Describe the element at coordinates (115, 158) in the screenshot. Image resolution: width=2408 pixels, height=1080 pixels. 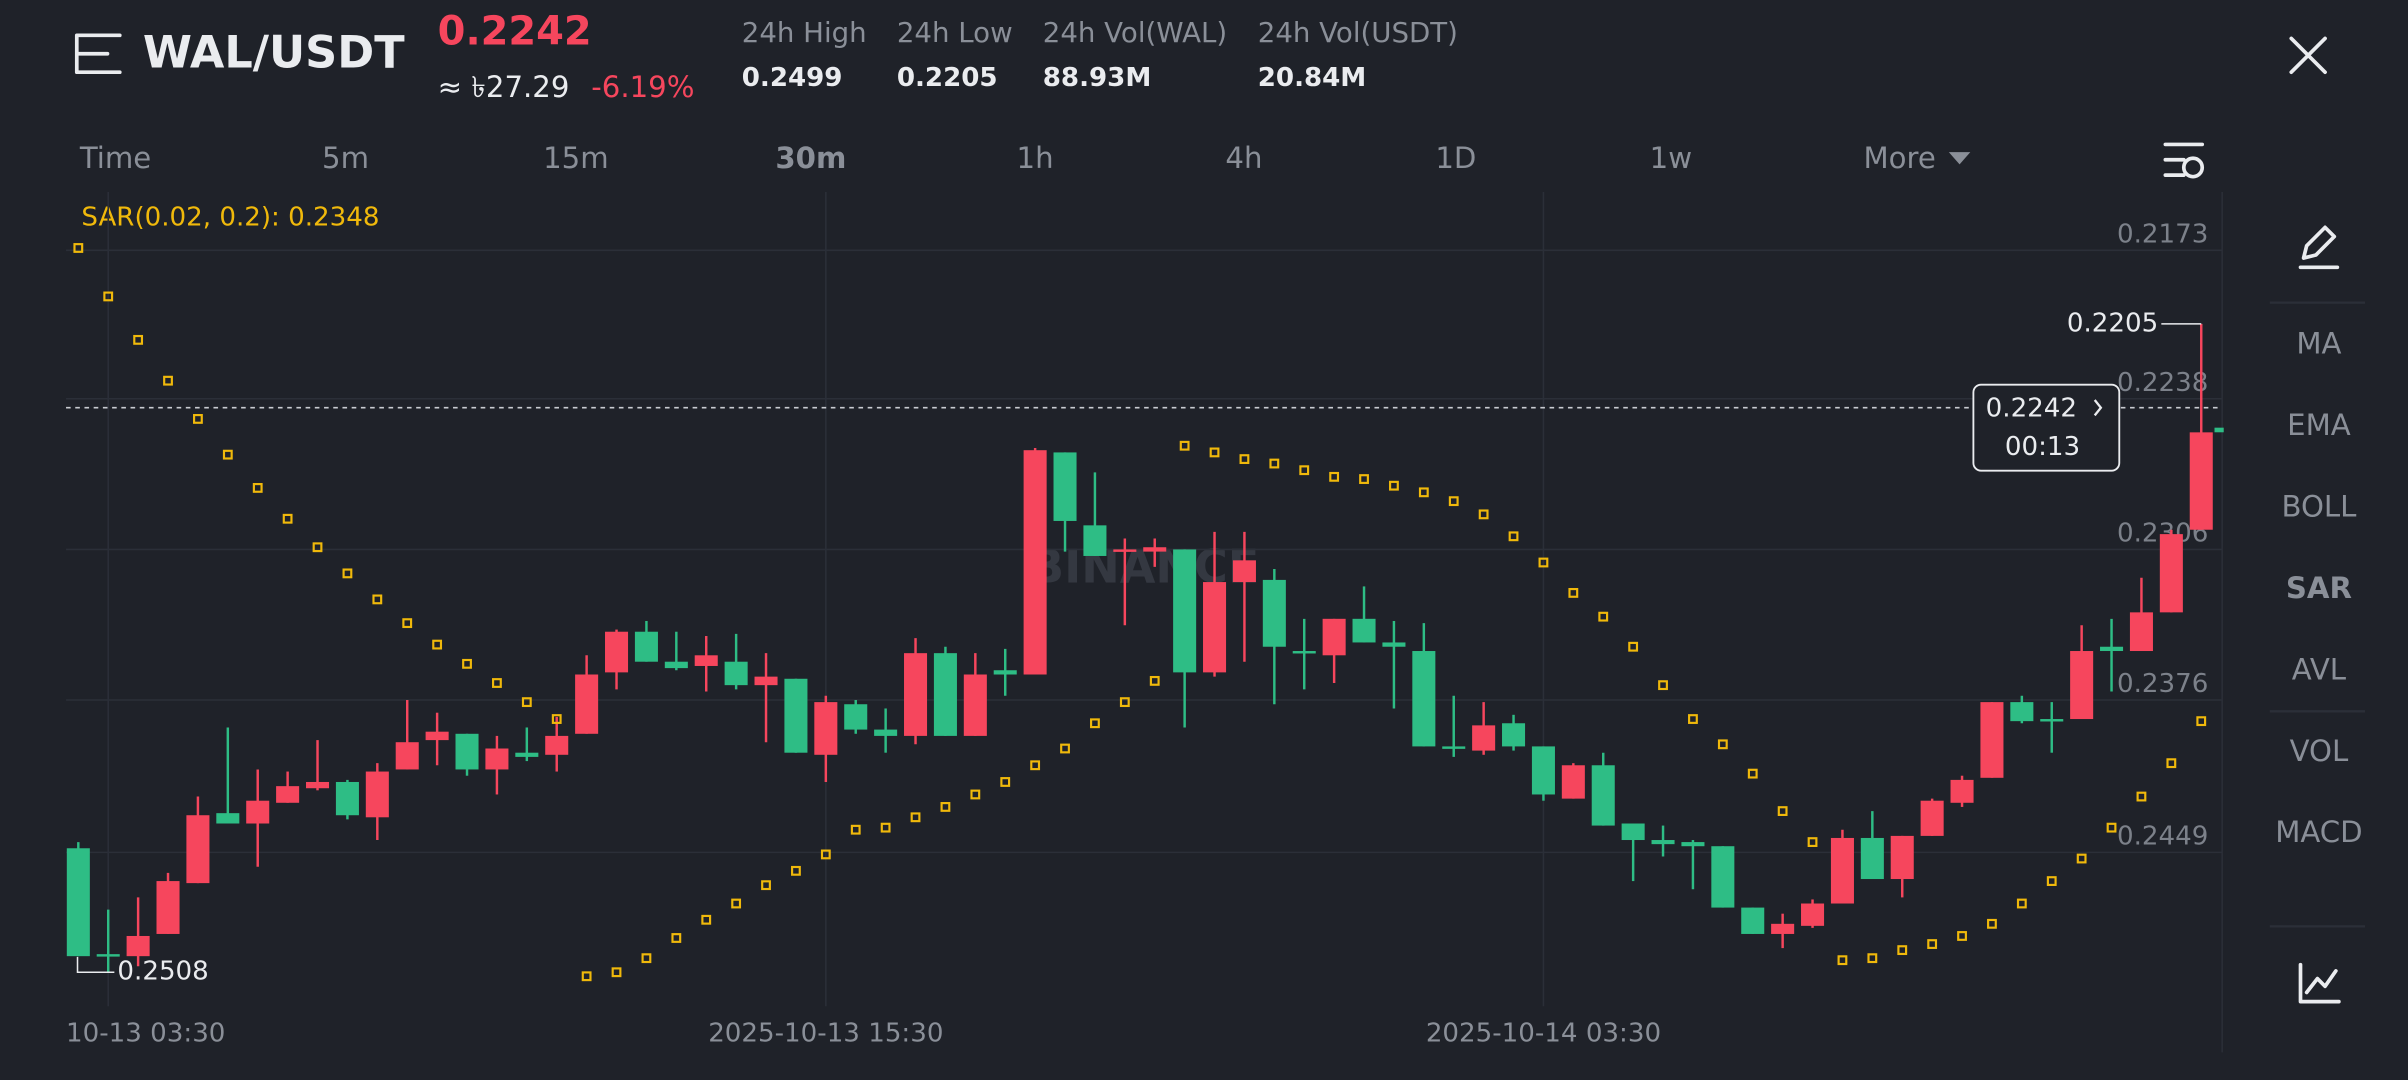
I see `timeframe-tab: Time` at that location.